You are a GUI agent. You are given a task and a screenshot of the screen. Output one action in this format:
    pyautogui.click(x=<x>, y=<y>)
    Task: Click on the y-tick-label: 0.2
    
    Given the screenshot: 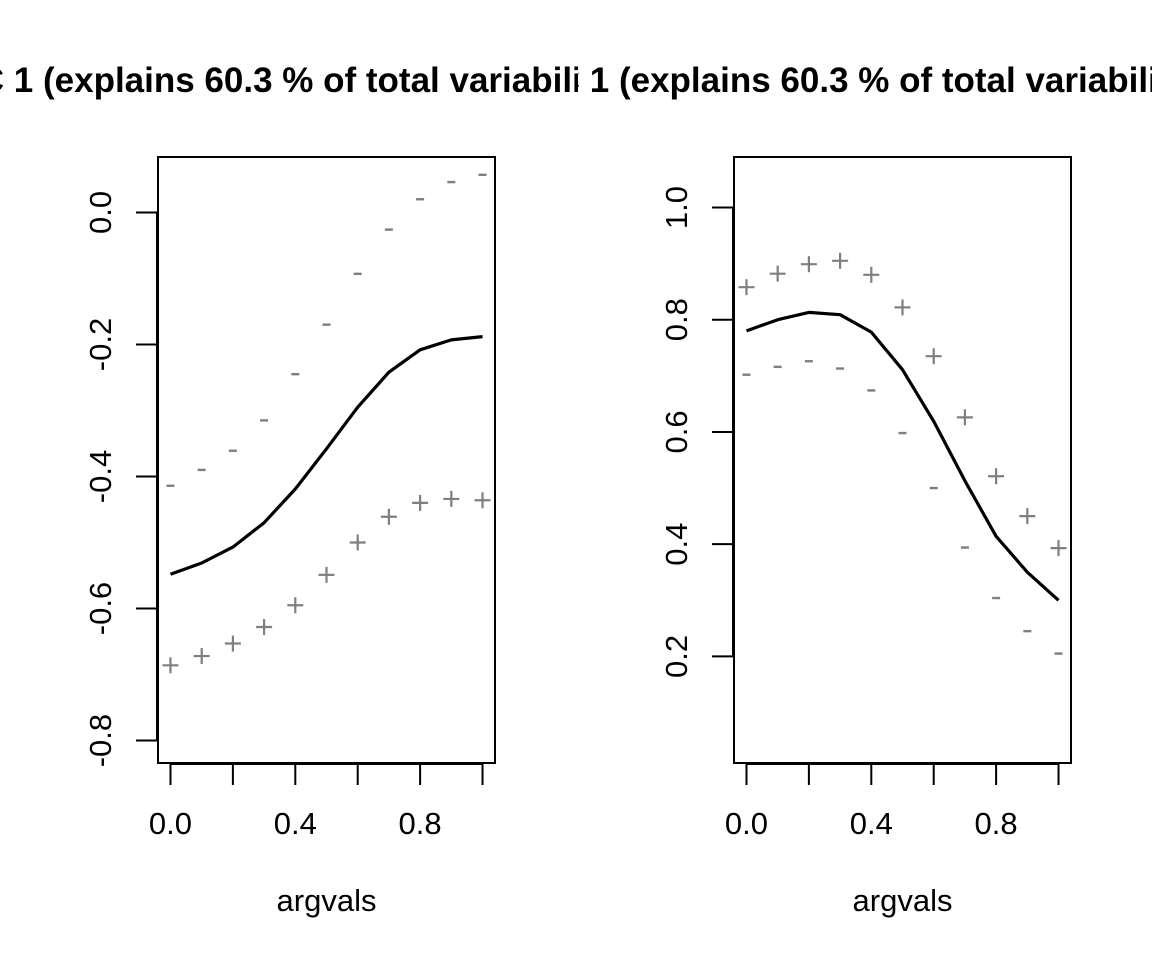 What is the action you would take?
    pyautogui.click(x=676, y=656)
    